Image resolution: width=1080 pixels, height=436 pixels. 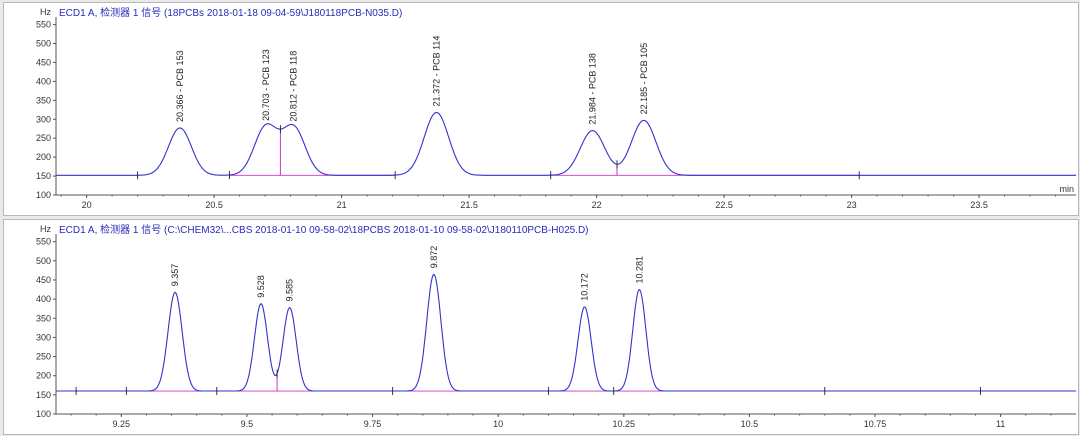 I want to click on x-tick-label: 20.5, so click(x=214, y=205).